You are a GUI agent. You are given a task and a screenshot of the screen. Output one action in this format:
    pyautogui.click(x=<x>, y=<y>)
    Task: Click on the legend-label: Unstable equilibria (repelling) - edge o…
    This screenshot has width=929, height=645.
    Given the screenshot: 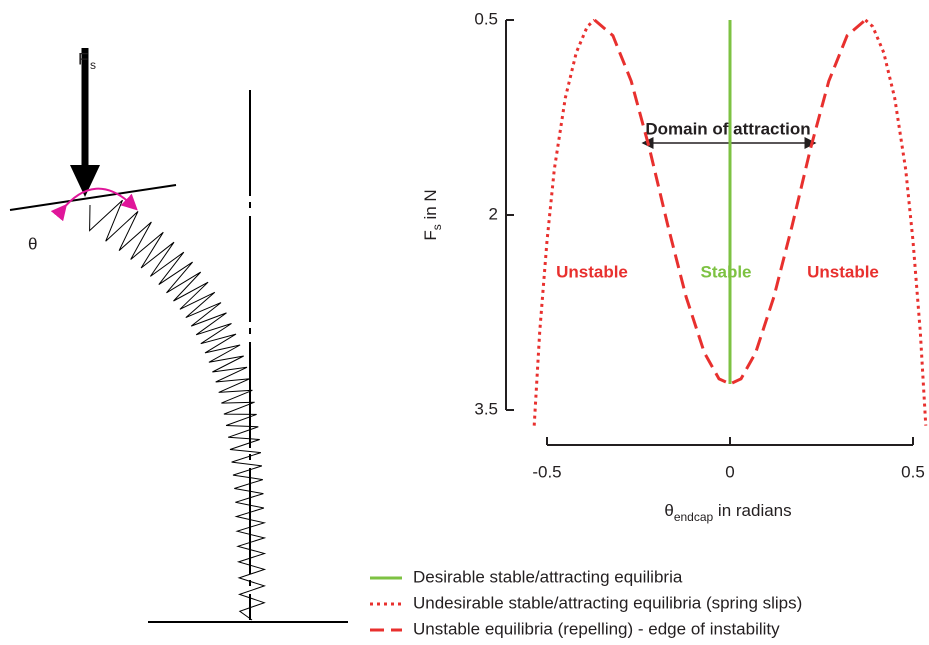 What is the action you would take?
    pyautogui.click(x=596, y=628)
    